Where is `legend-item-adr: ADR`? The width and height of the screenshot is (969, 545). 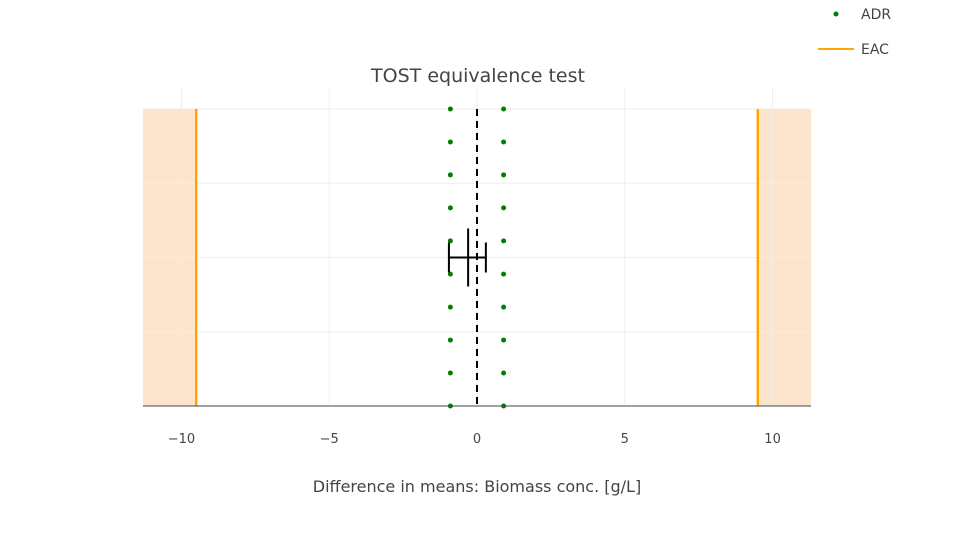 legend-item-adr: ADR is located at coordinates (862, 15).